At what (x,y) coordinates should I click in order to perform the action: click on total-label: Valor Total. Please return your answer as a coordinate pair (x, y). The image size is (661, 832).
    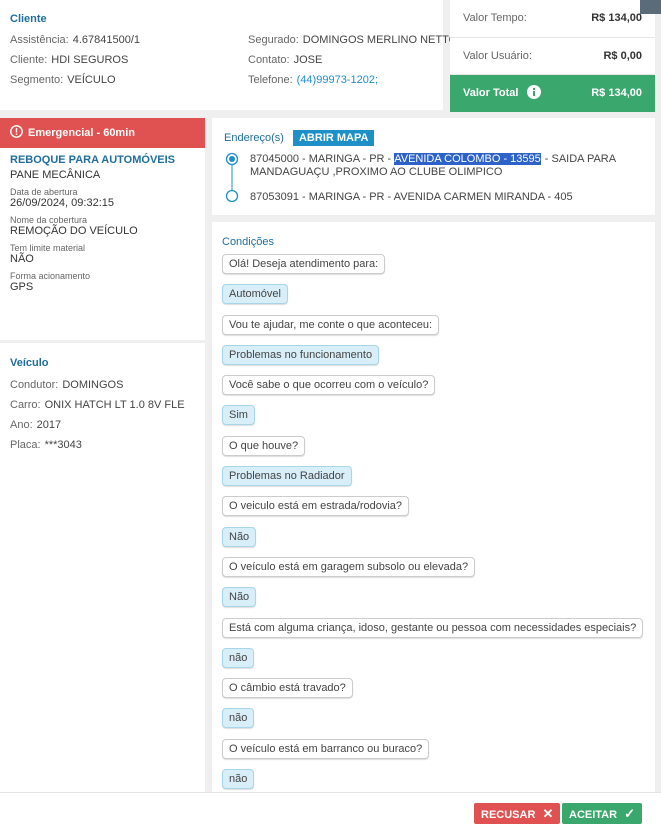
    Looking at the image, I should click on (491, 93).